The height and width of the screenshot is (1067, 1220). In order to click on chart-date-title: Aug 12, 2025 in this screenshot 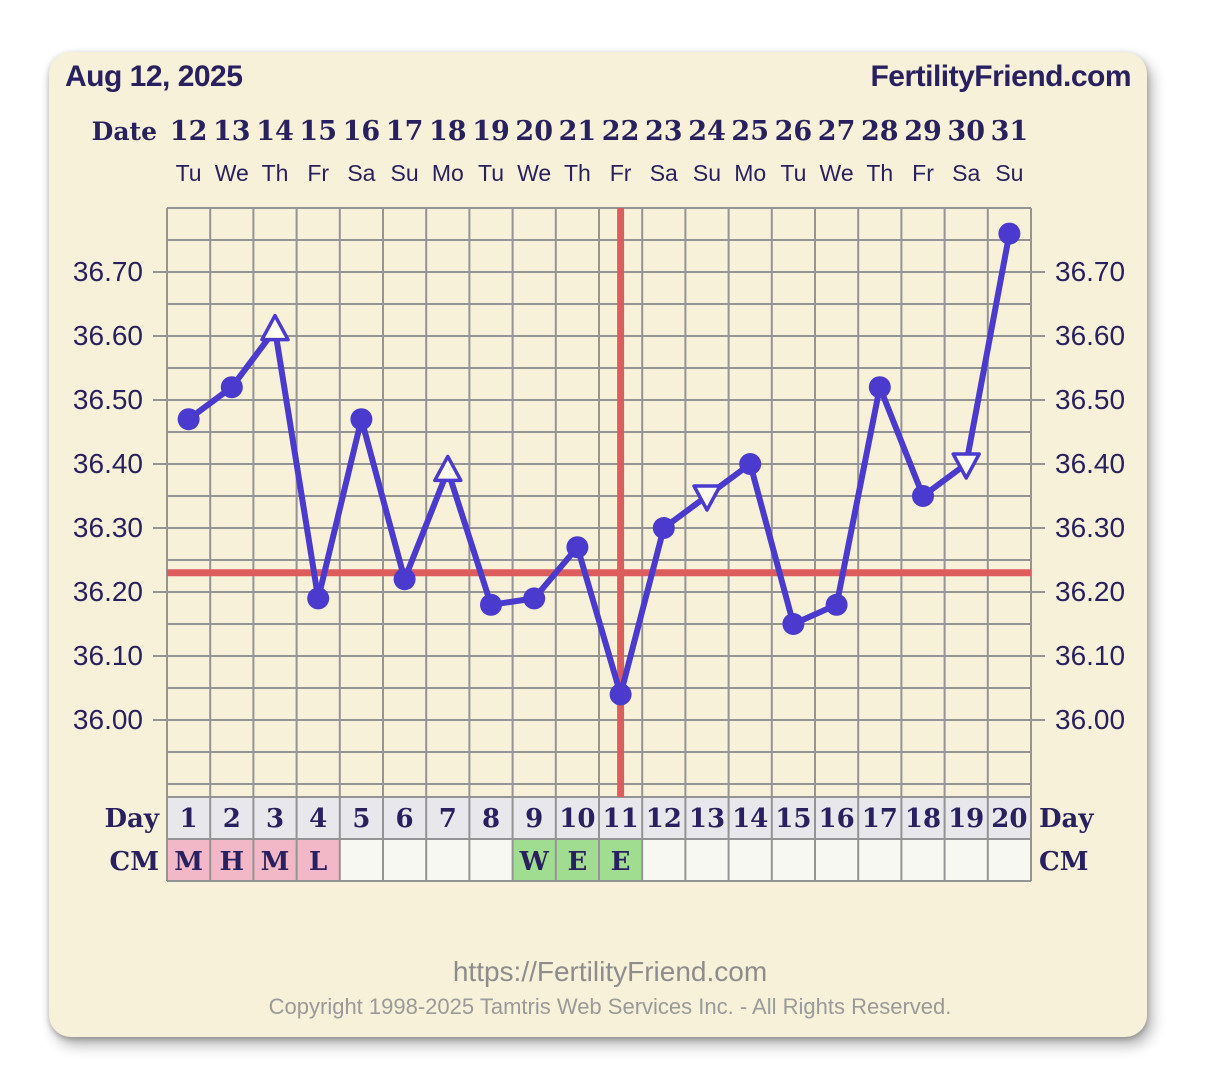, I will do `click(154, 76)`.